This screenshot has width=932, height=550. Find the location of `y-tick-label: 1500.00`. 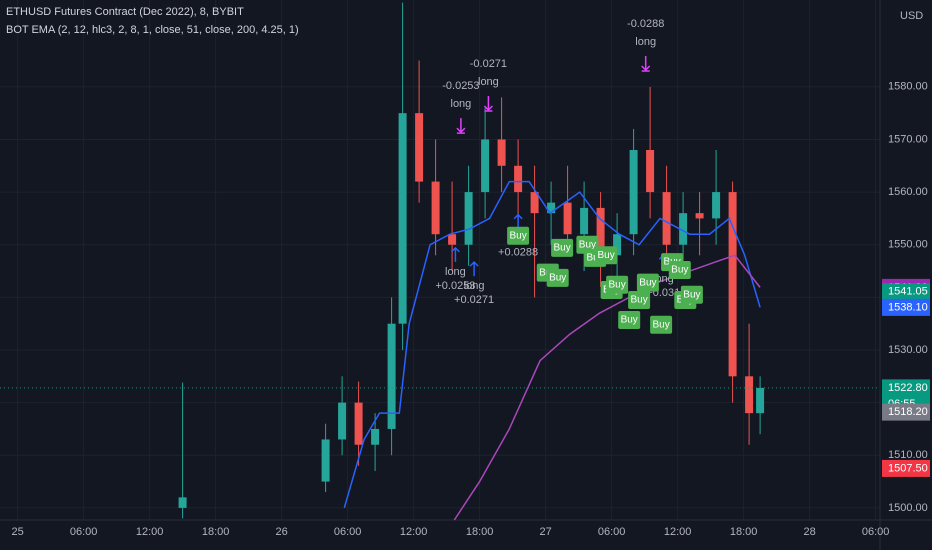

y-tick-label: 1500.00 is located at coordinates (908, 508).